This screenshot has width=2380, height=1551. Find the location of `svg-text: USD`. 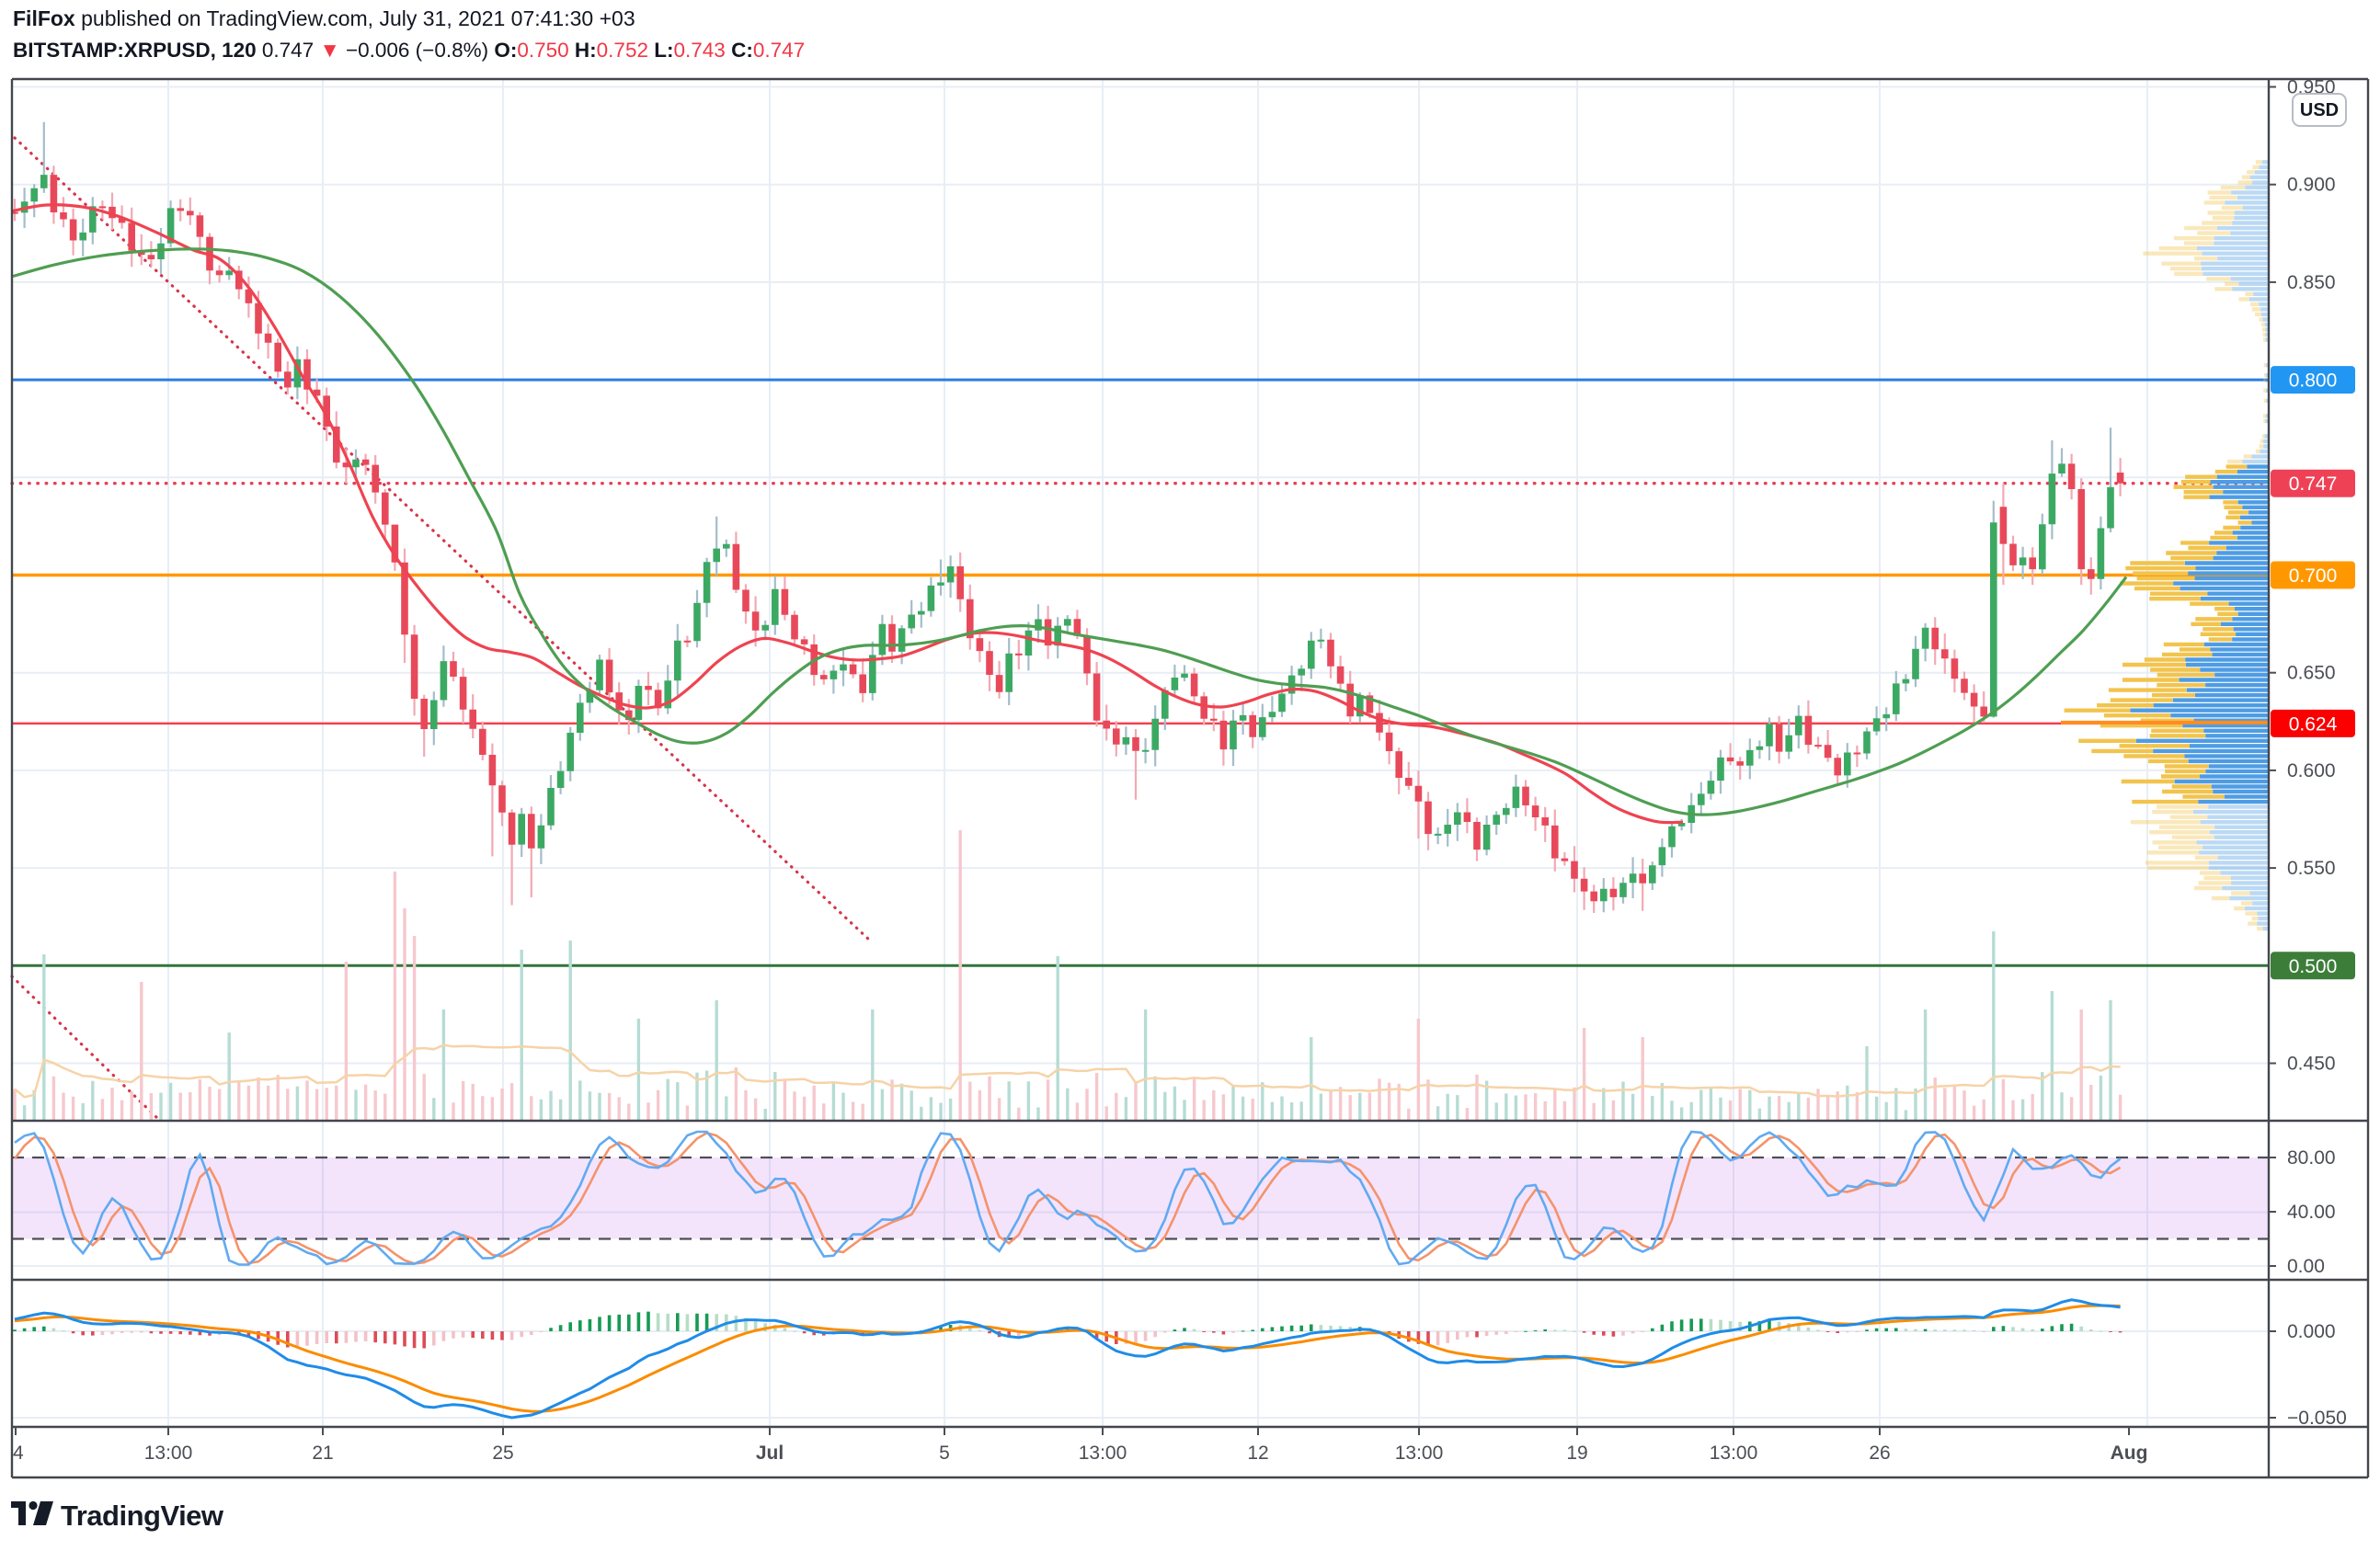

svg-text: USD is located at coordinates (2319, 110).